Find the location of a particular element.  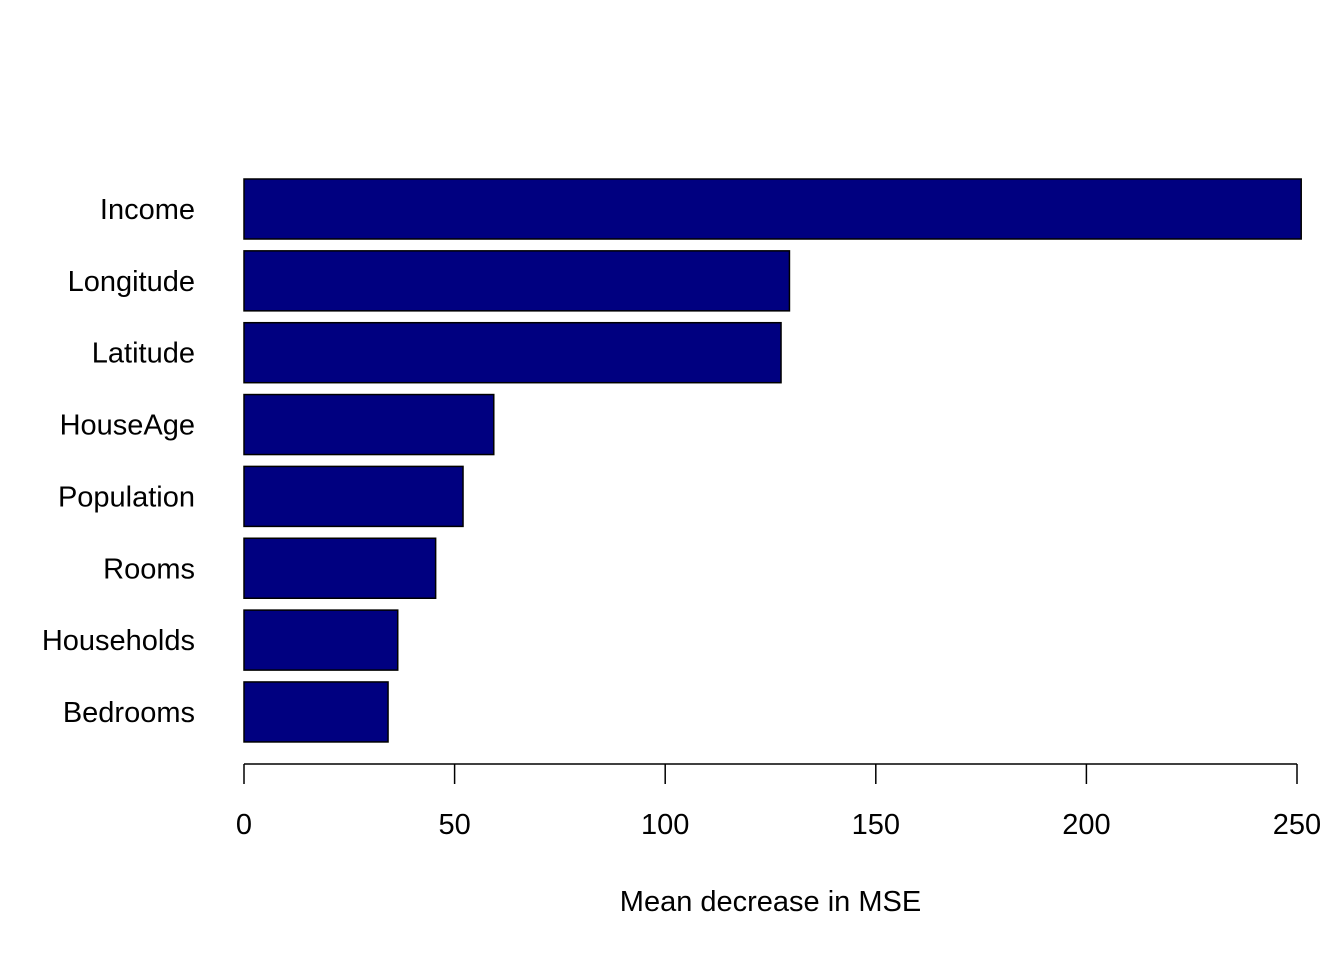

bar-population is located at coordinates (353, 496).